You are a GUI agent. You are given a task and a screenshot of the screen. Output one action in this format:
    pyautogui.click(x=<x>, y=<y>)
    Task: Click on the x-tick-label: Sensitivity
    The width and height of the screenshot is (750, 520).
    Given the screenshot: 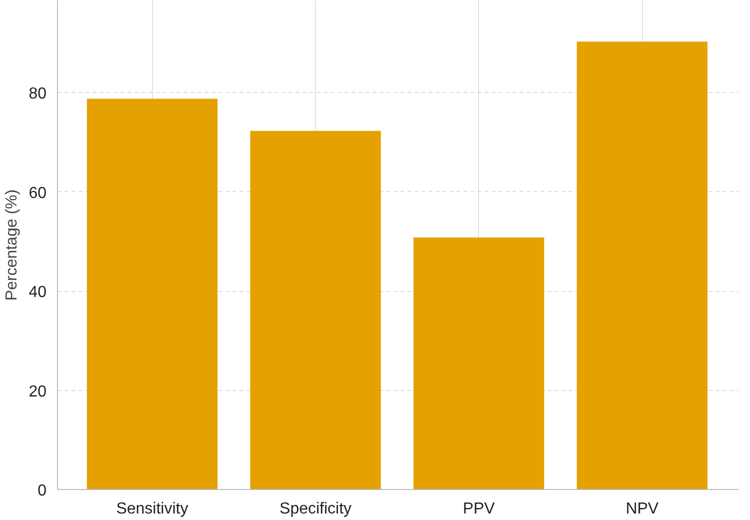 What is the action you would take?
    pyautogui.click(x=152, y=509)
    